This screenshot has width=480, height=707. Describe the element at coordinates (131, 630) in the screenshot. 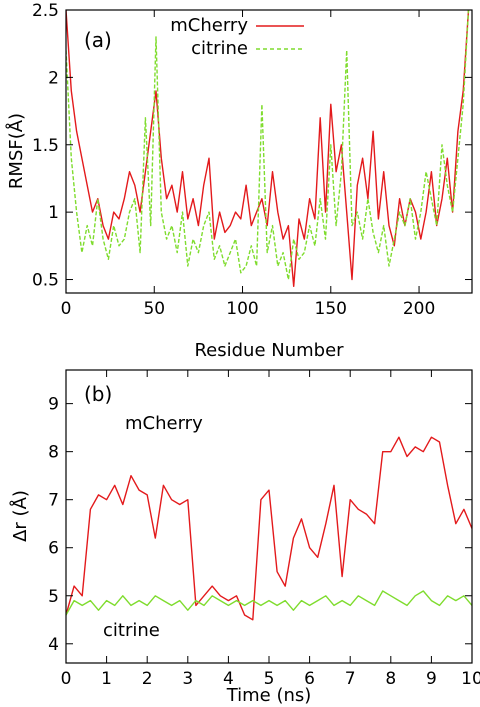

I see `annotation-citrine: citrine` at that location.